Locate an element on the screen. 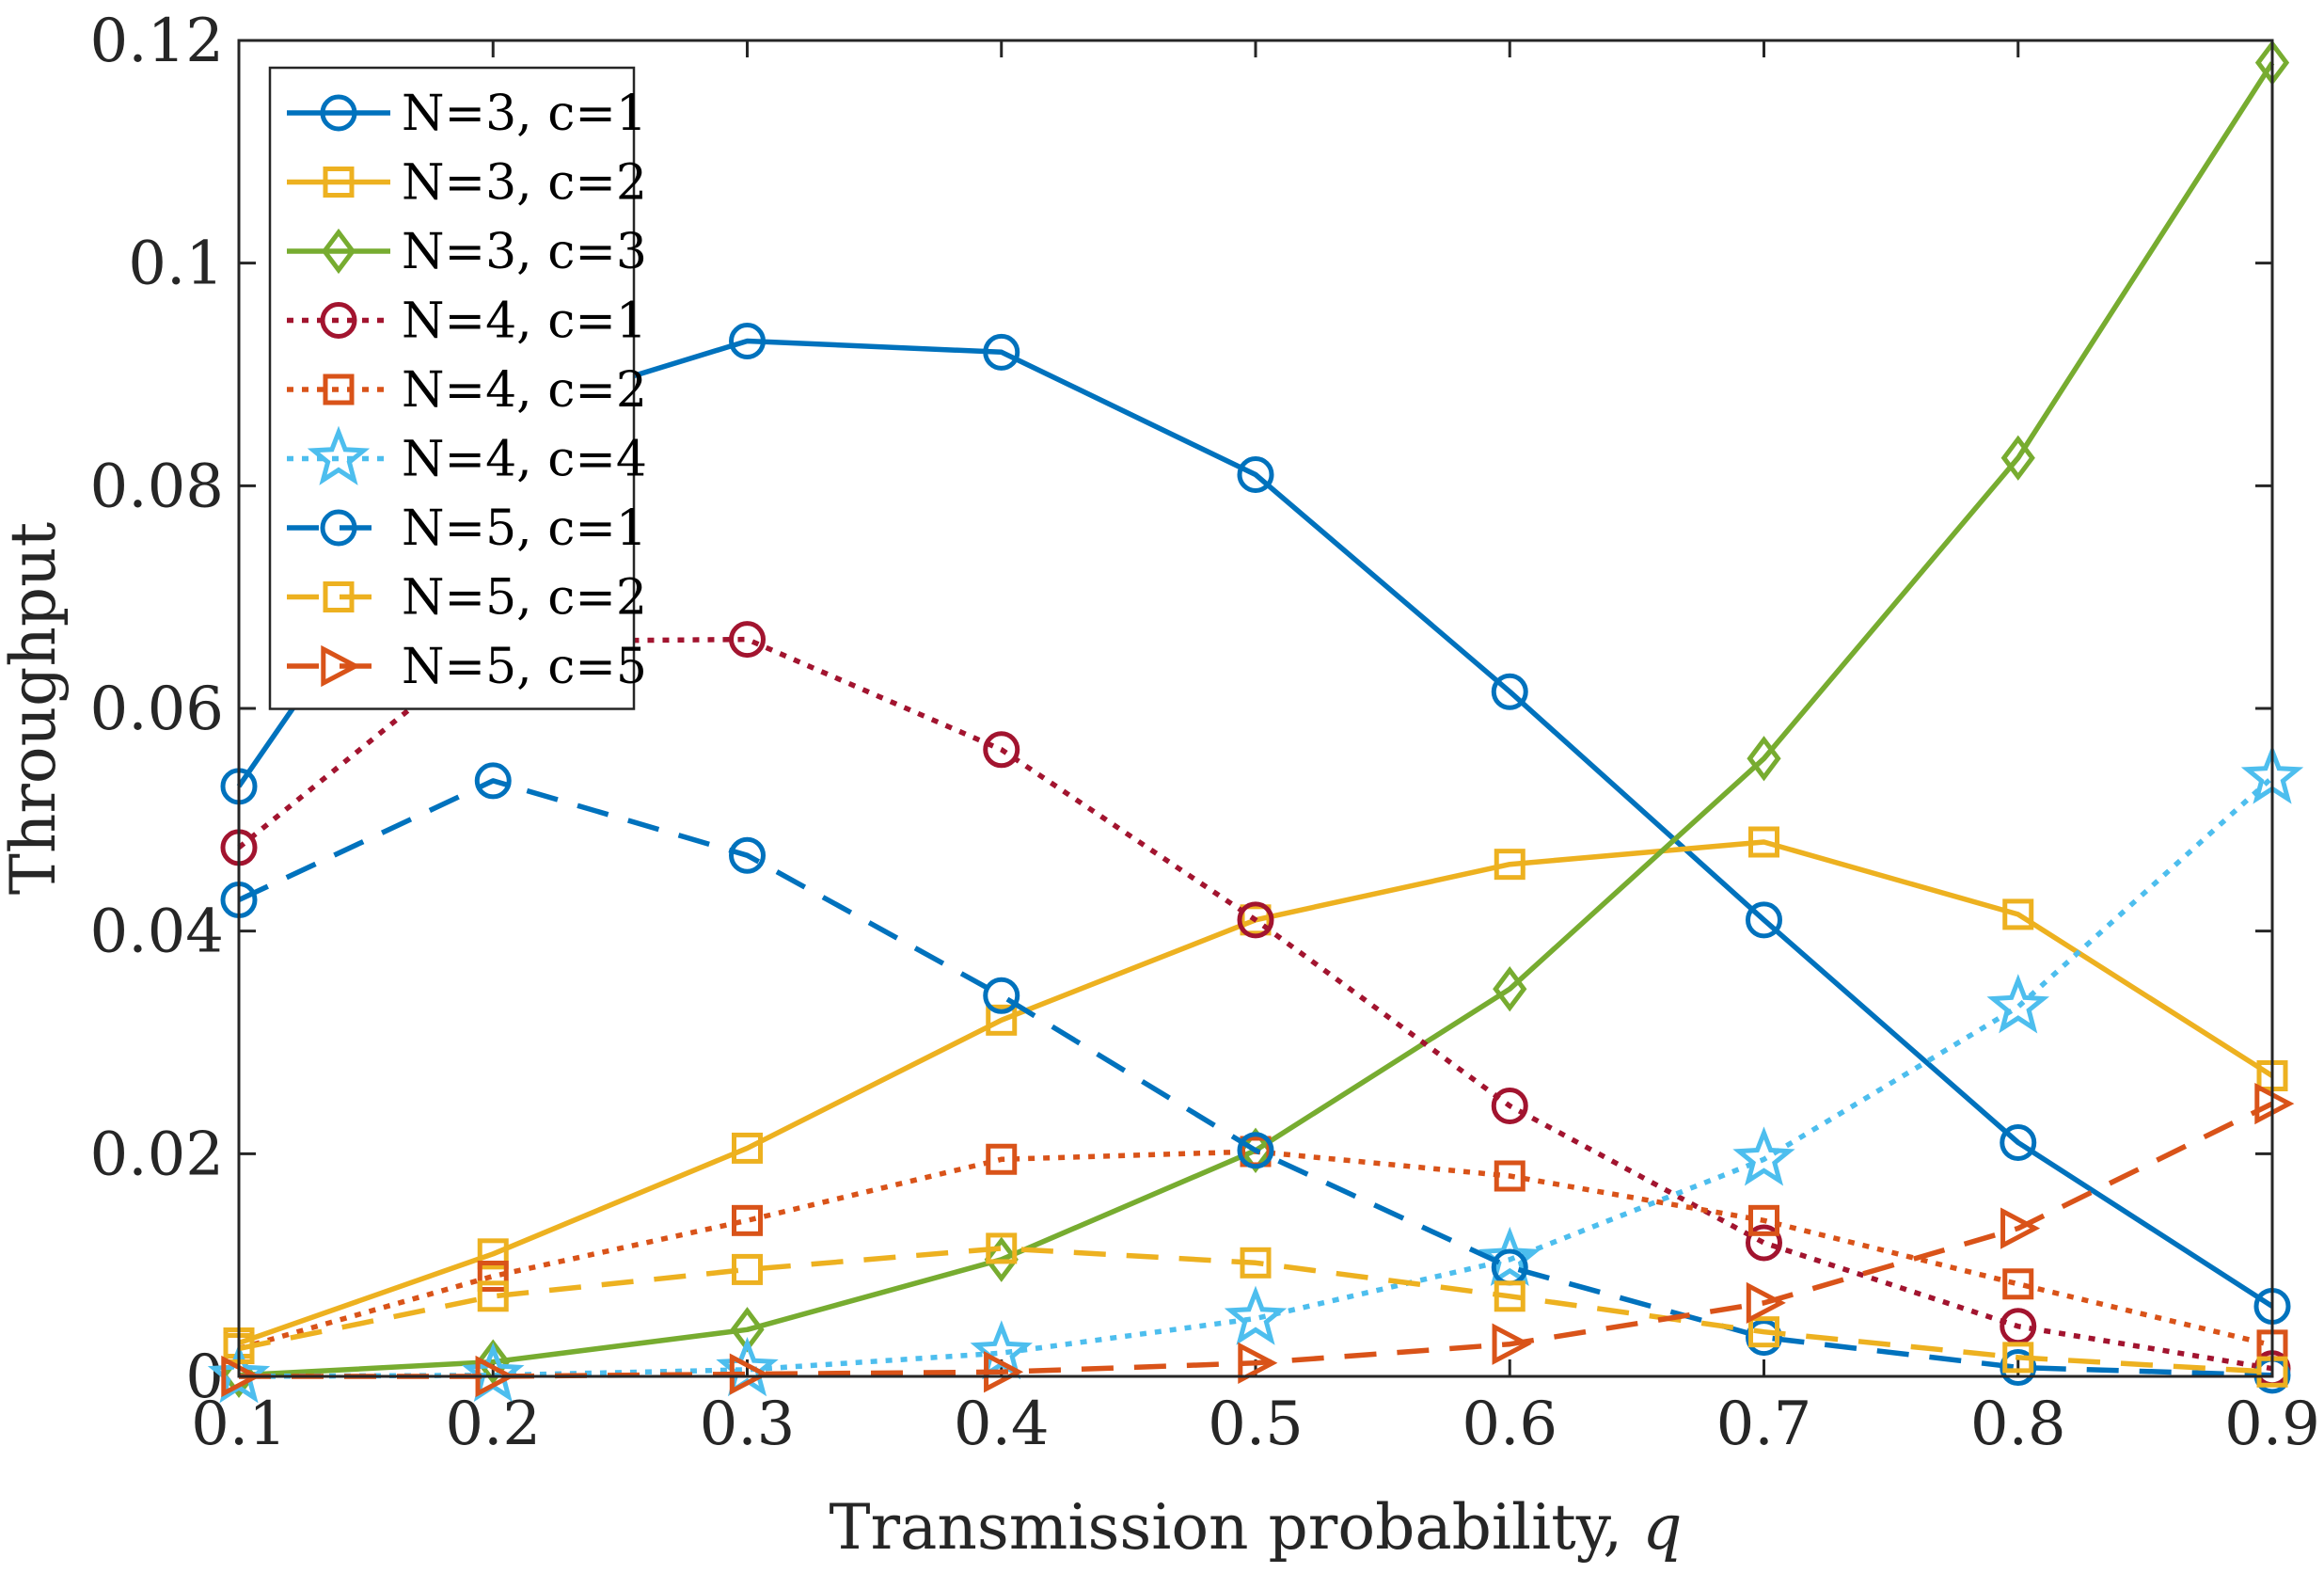 The width and height of the screenshot is (2324, 1589). legend-label: N=3, c=2 is located at coordinates (524, 183).